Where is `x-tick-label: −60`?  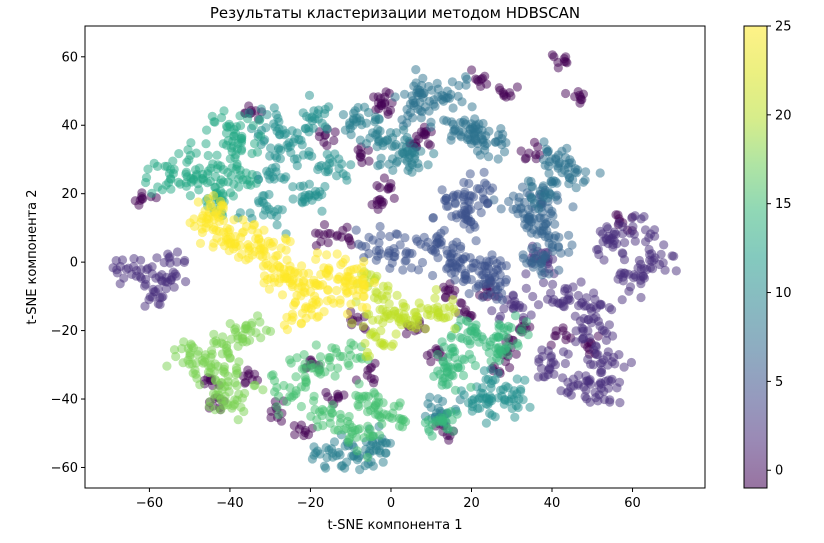 x-tick-label: −60 is located at coordinates (149, 503).